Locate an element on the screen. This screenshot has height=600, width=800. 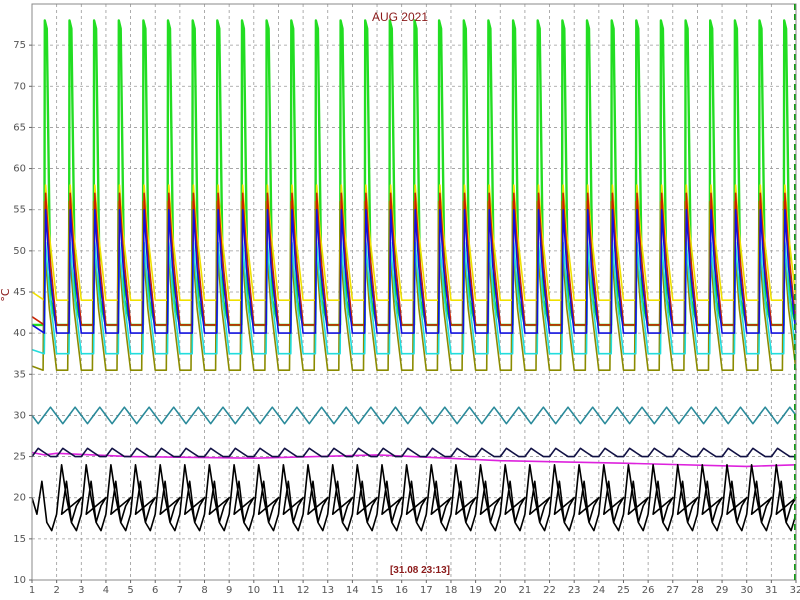
x-tick-label: 7 is located at coordinates (180, 590).